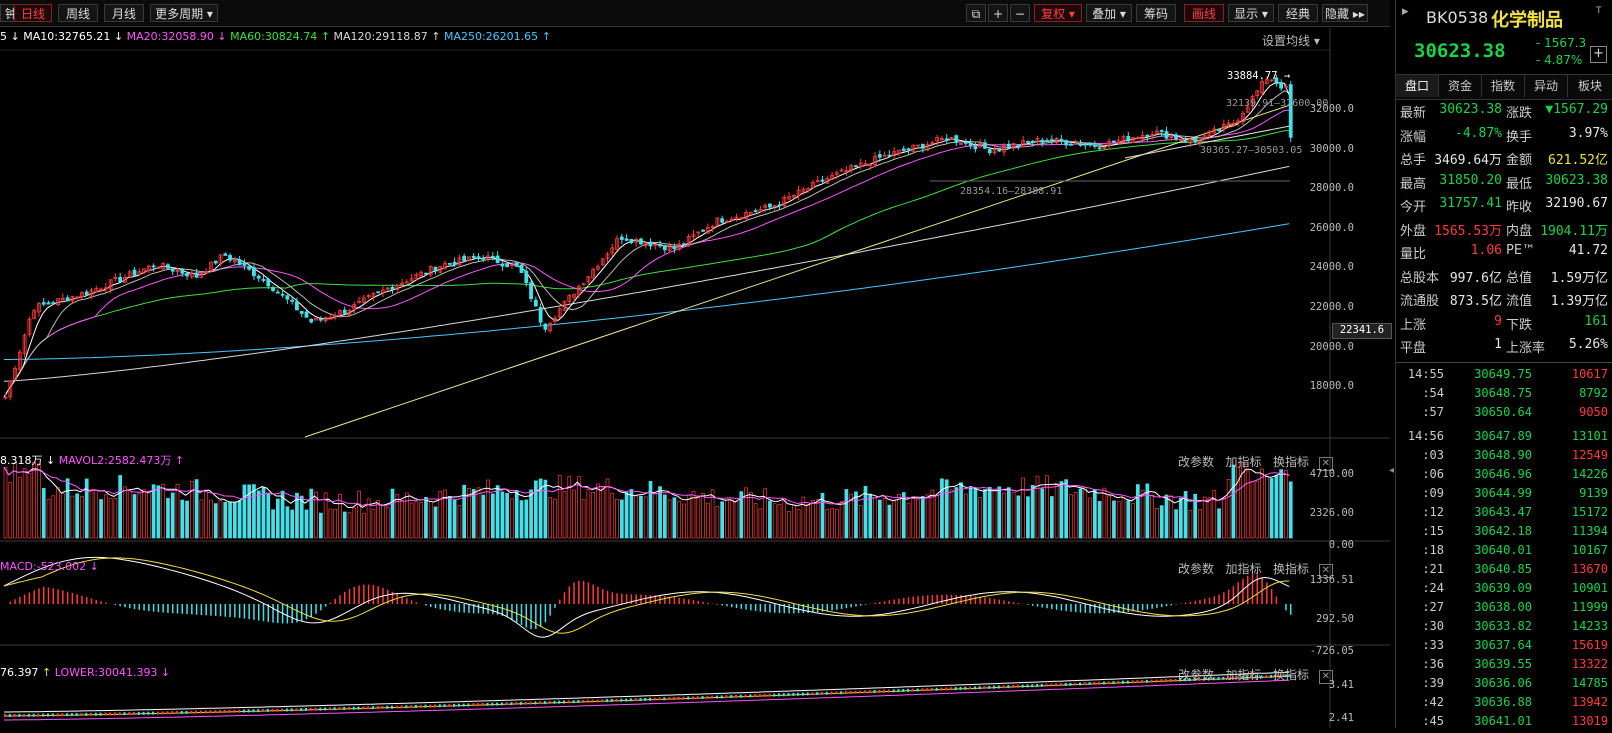 The image size is (1612, 733). I want to click on tick-row: :36 30639.55 13322, so click(1504, 666).